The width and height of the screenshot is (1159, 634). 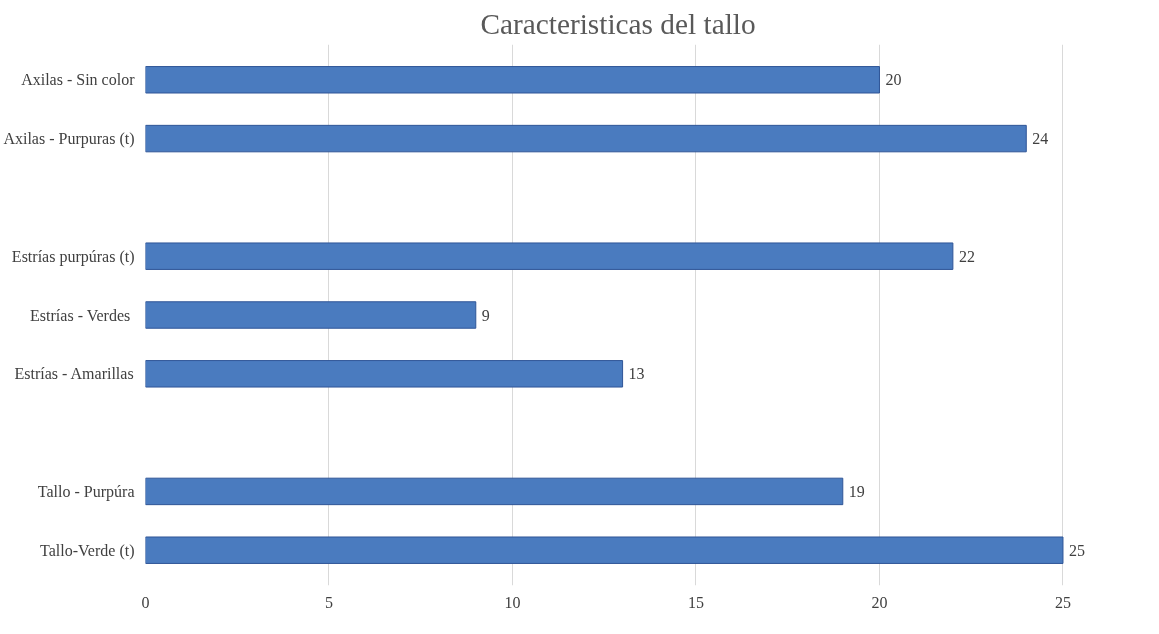 I want to click on data-label: 25, so click(x=1076, y=550).